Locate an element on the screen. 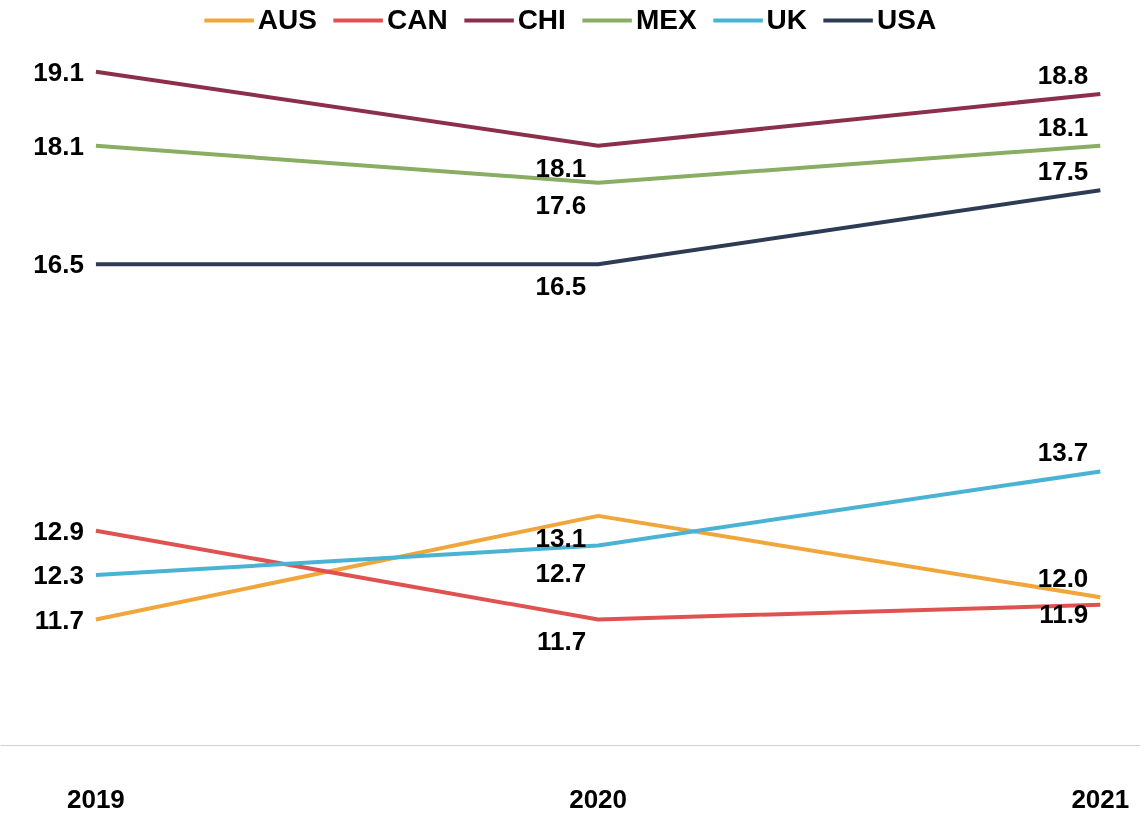 This screenshot has height=818, width=1147. data-label: 13.1 is located at coordinates (561, 537).